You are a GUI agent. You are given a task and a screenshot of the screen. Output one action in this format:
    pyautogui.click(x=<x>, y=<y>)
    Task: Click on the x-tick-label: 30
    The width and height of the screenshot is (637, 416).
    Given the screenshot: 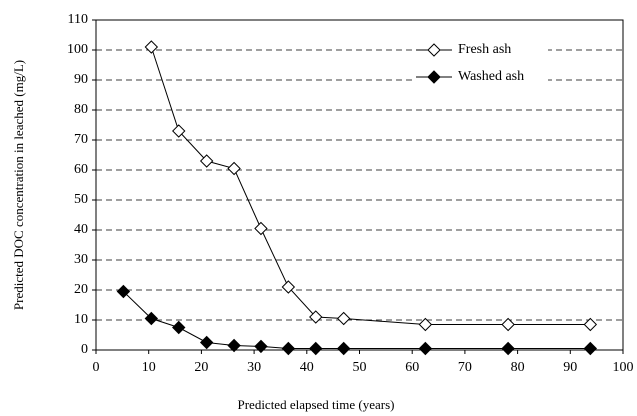 What is the action you would take?
    pyautogui.click(x=254, y=367)
    